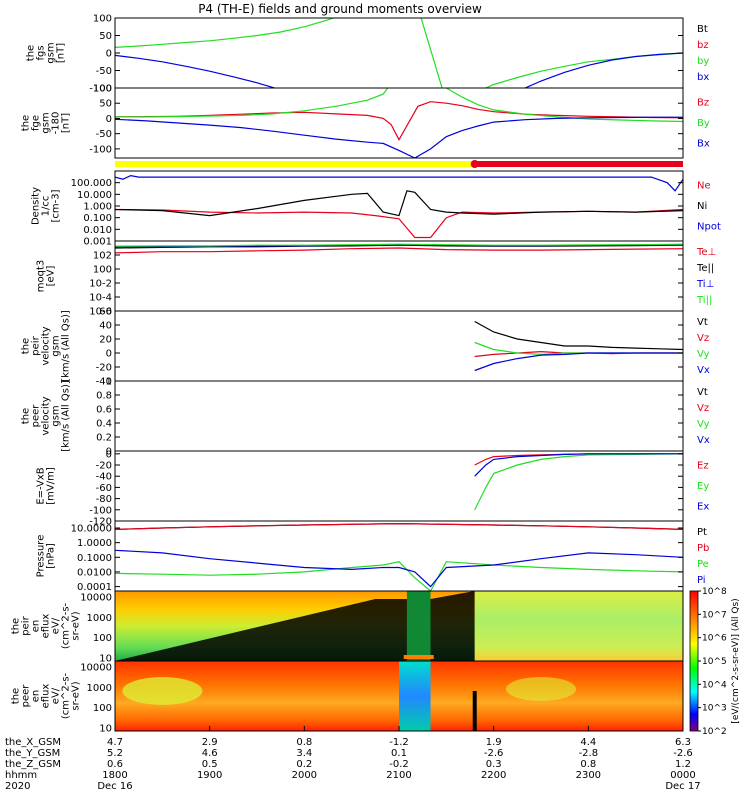 The image size is (750, 800). I want to click on y-tick-label: 0.6, so click(104, 410).